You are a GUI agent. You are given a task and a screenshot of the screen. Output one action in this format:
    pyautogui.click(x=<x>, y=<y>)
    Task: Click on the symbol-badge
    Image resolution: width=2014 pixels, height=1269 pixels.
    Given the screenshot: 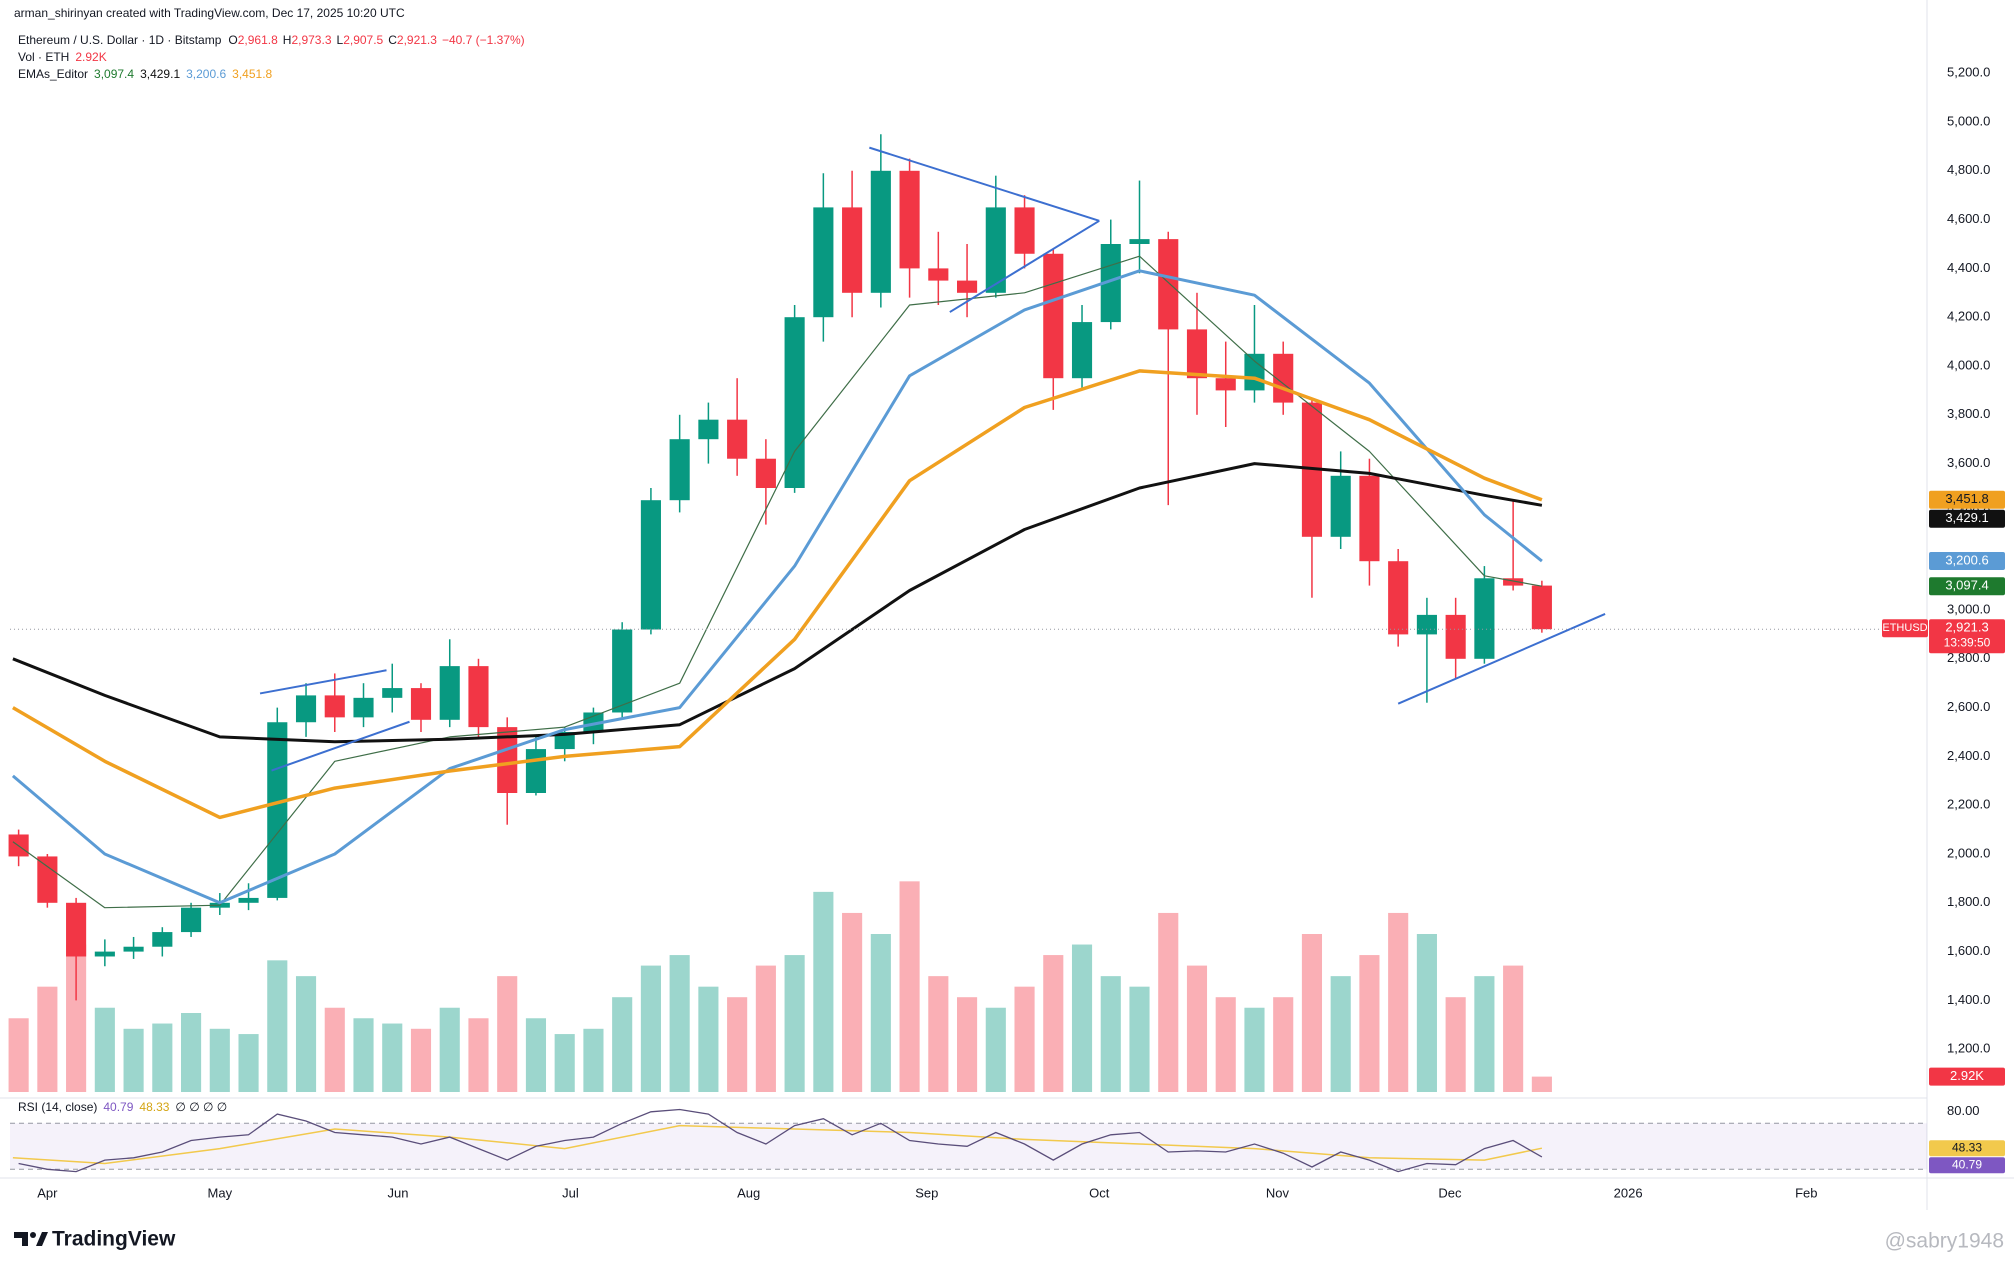 What is the action you would take?
    pyautogui.click(x=1905, y=628)
    